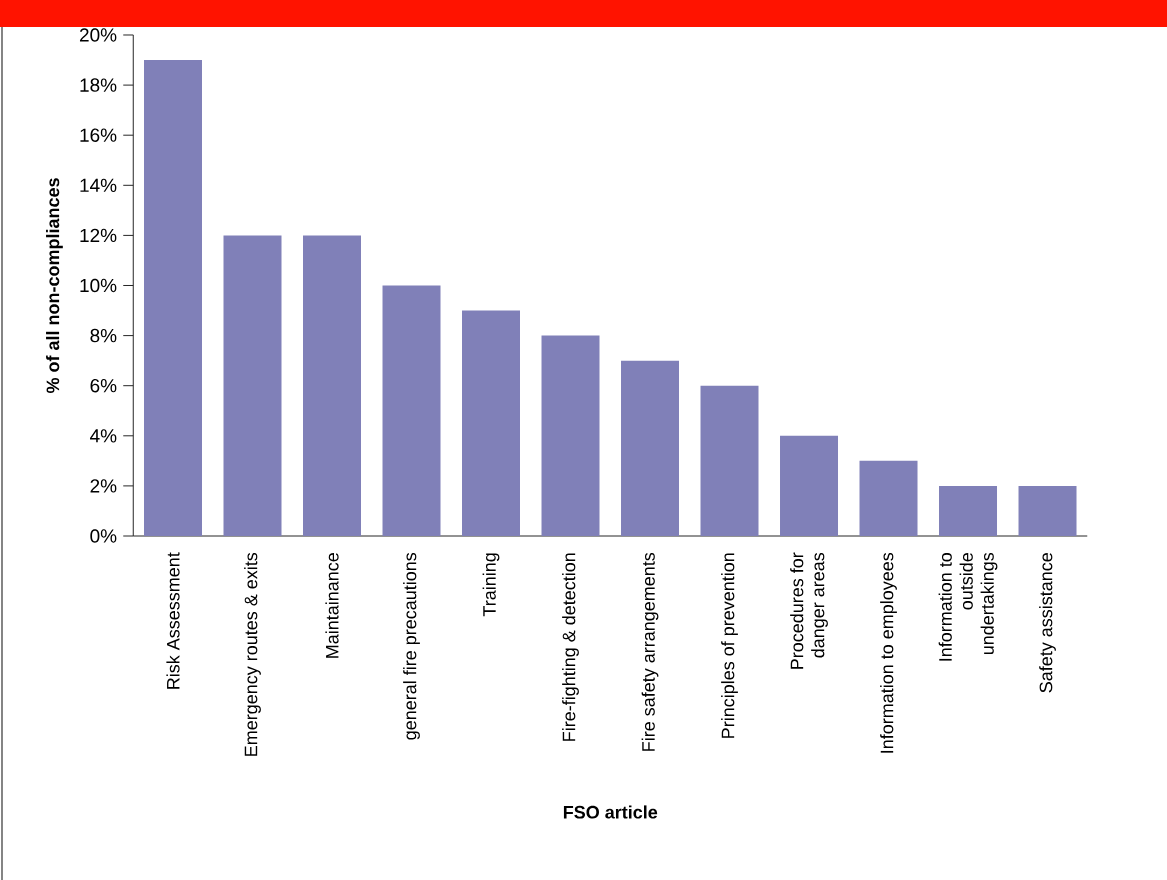 This screenshot has width=1167, height=880. Describe the element at coordinates (103, 385) in the screenshot. I see `y-tick-label: 6%` at that location.